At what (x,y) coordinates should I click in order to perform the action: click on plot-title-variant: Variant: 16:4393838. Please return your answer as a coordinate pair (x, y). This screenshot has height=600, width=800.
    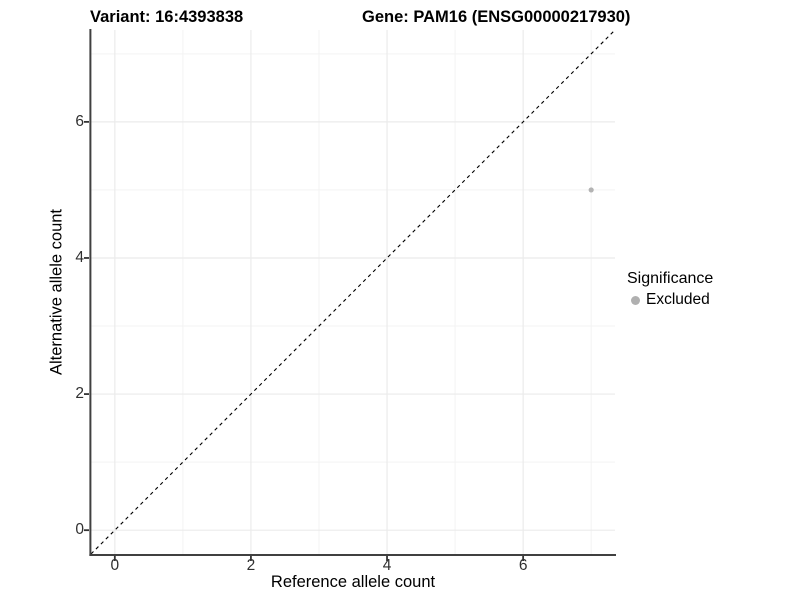
    Looking at the image, I should click on (167, 17).